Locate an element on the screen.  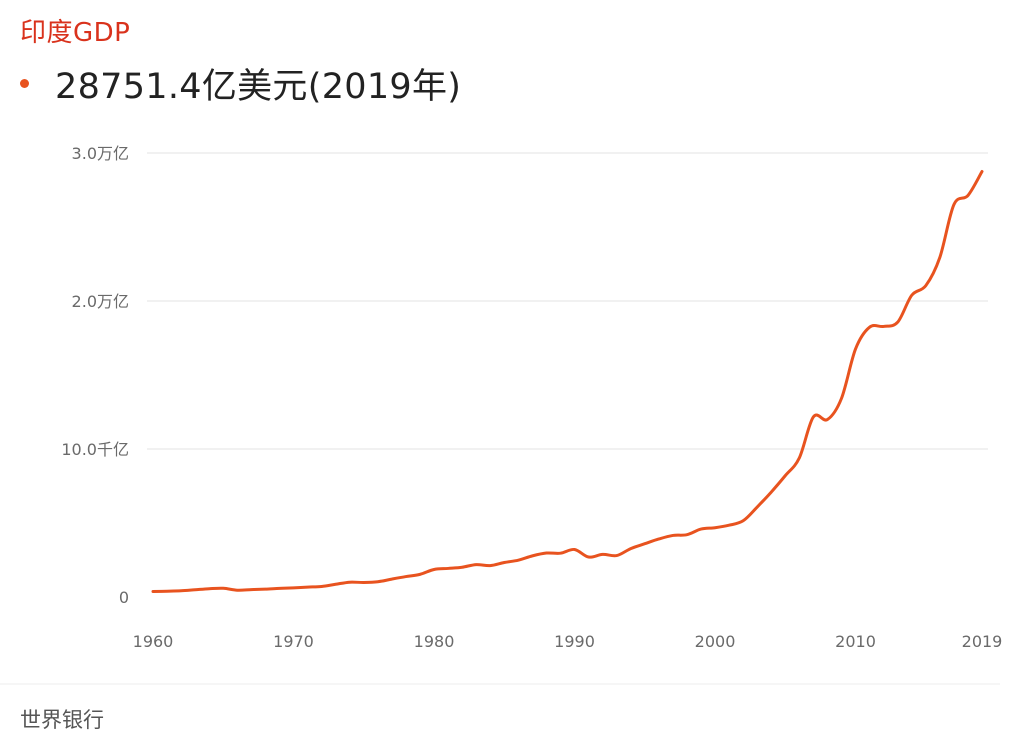
bullet-dot-icon is located at coordinates (24, 83).